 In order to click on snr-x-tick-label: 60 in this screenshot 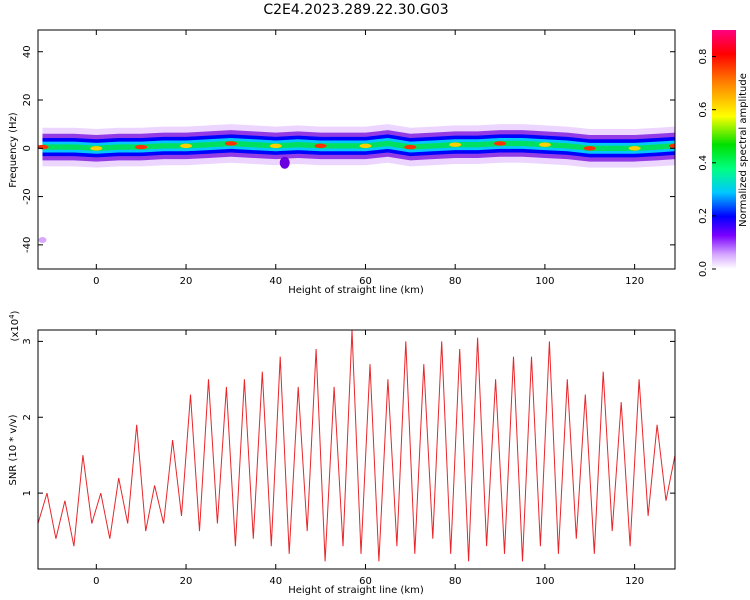, I will do `click(365, 581)`.